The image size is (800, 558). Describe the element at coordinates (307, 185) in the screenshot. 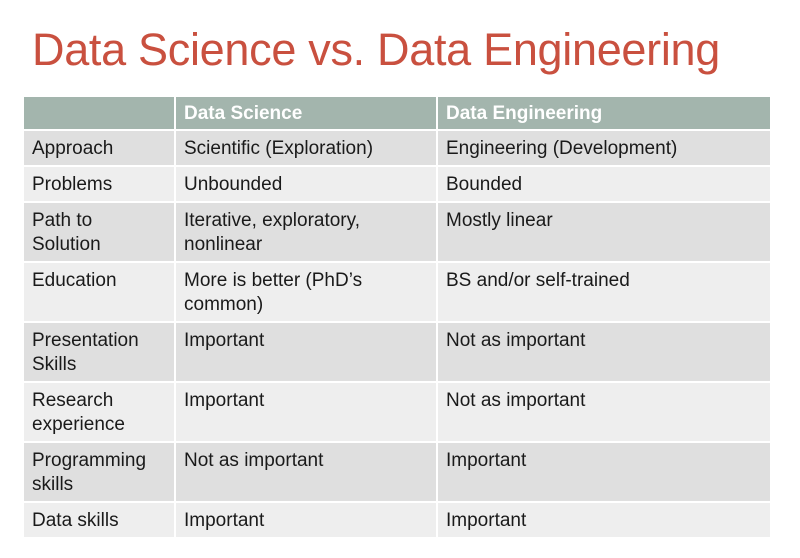

I see `data-science-cell: Unbounded` at that location.